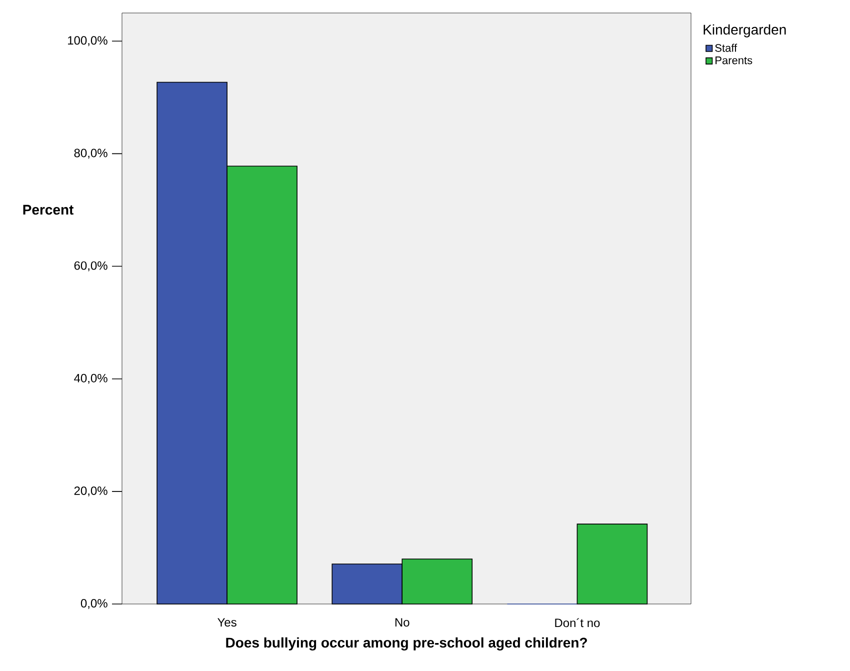  Describe the element at coordinates (91, 491) in the screenshot. I see `y-tick-label: 20,0%` at that location.